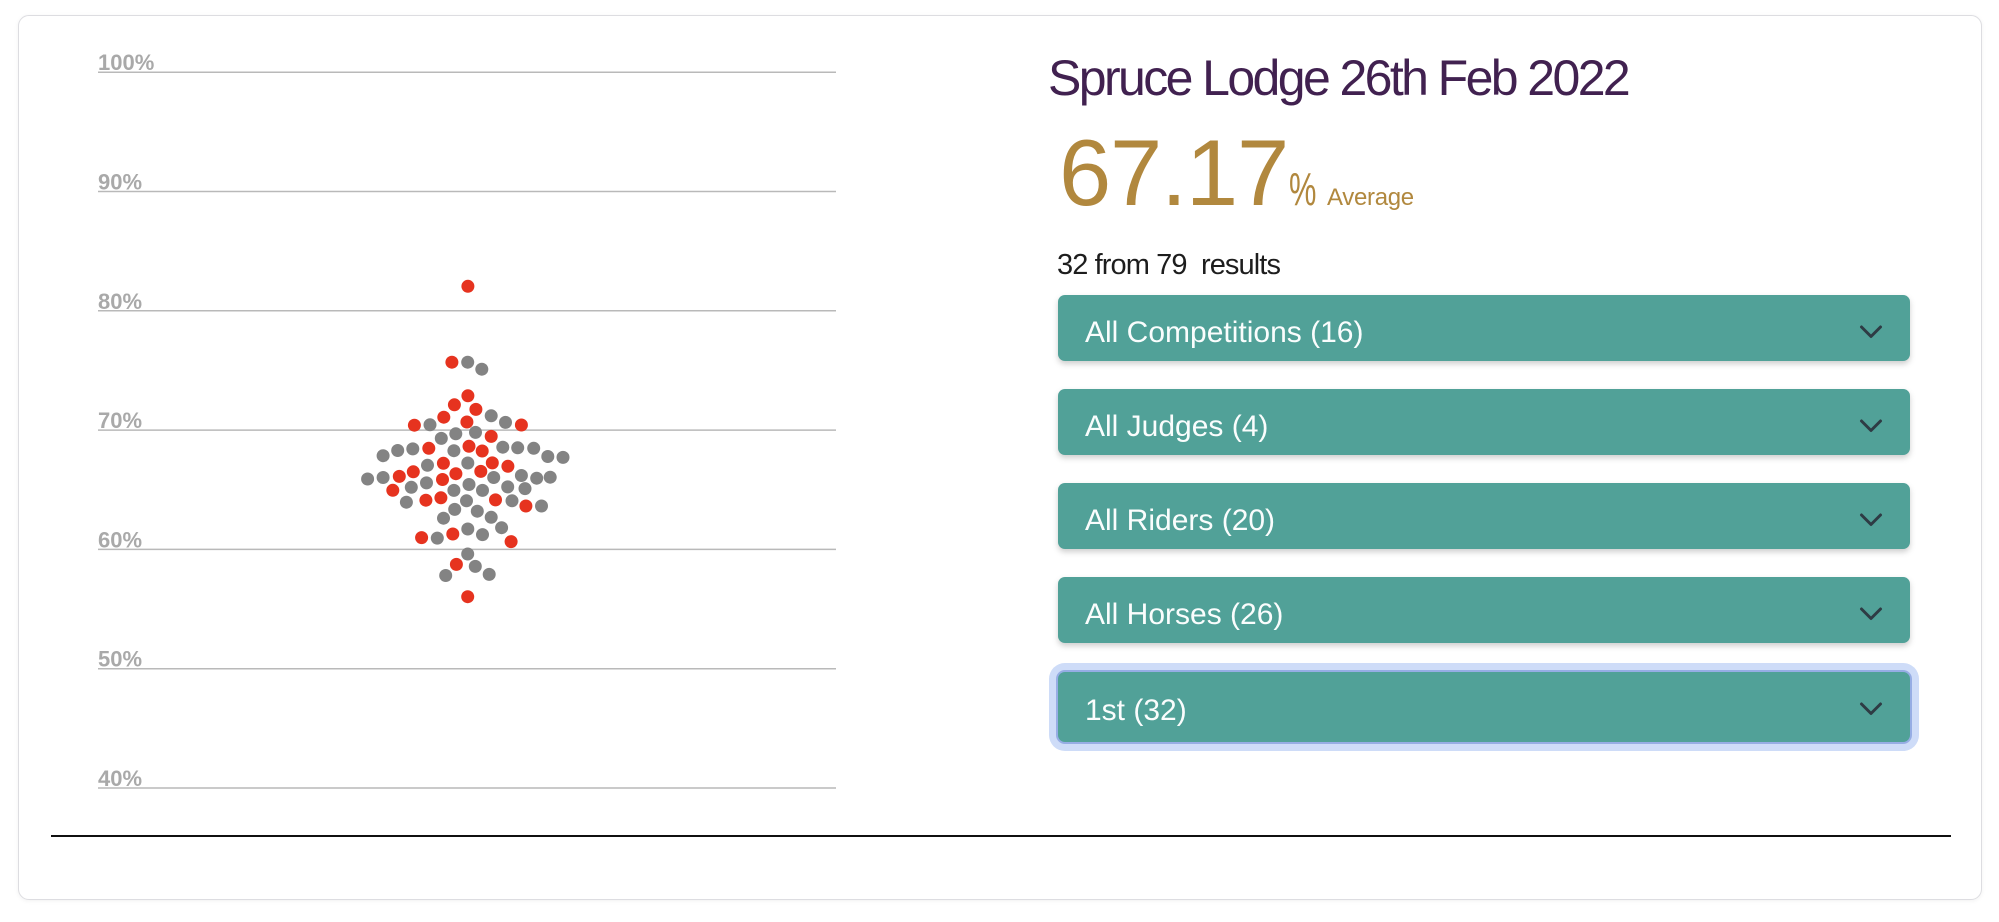  Describe the element at coordinates (120, 420) in the screenshot. I see `svg-text: 70%` at that location.